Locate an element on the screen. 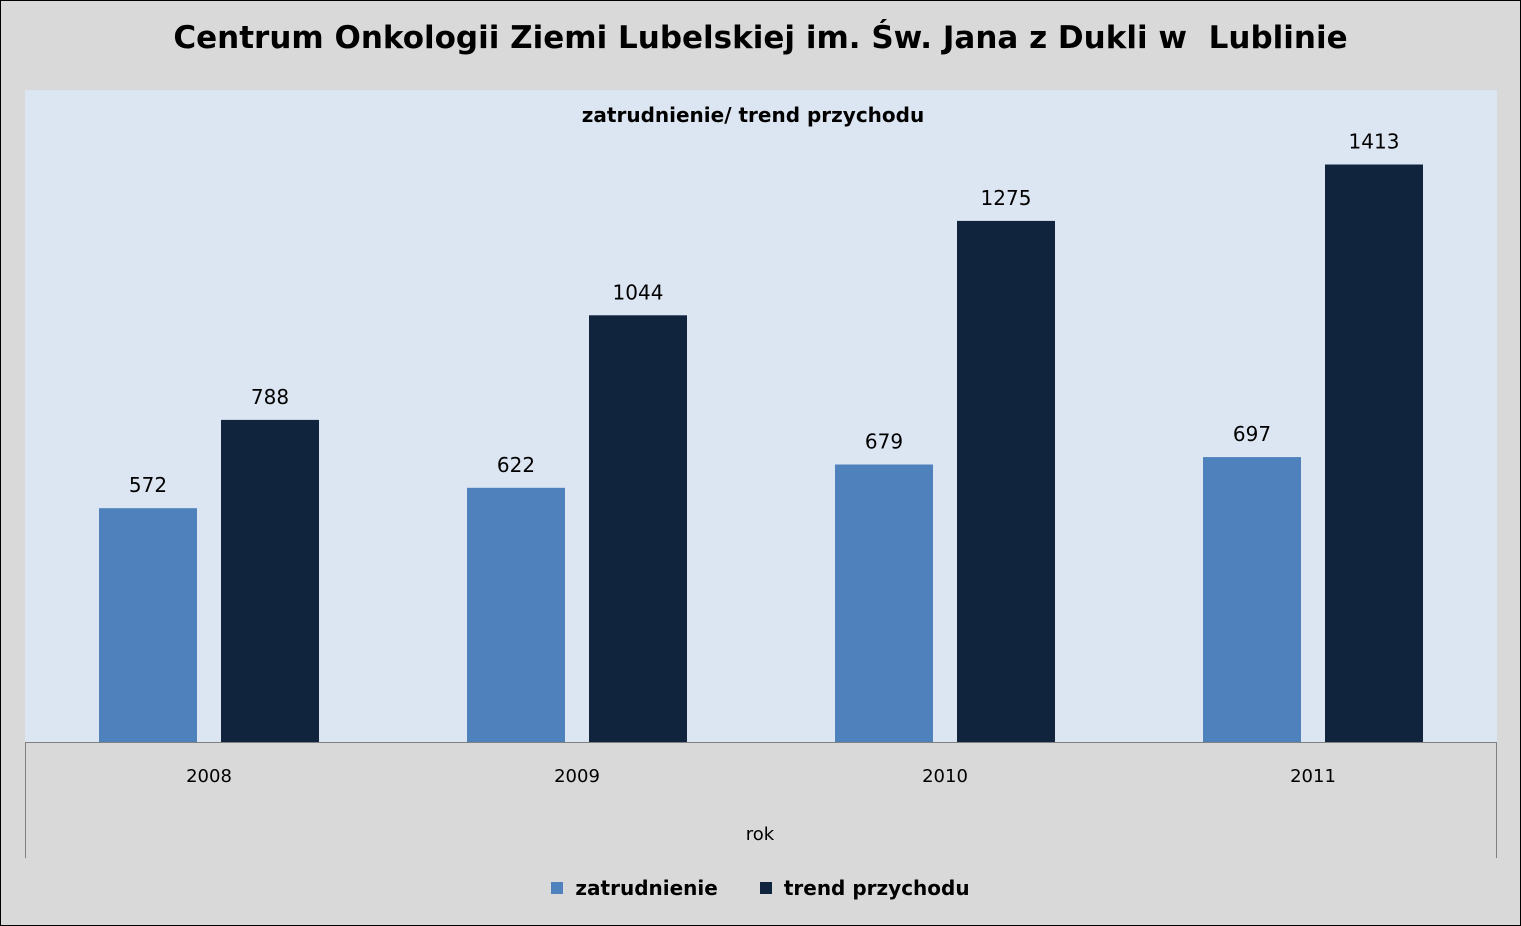 The height and width of the screenshot is (926, 1521). x-tick-label-2008: 2008 is located at coordinates (209, 776).